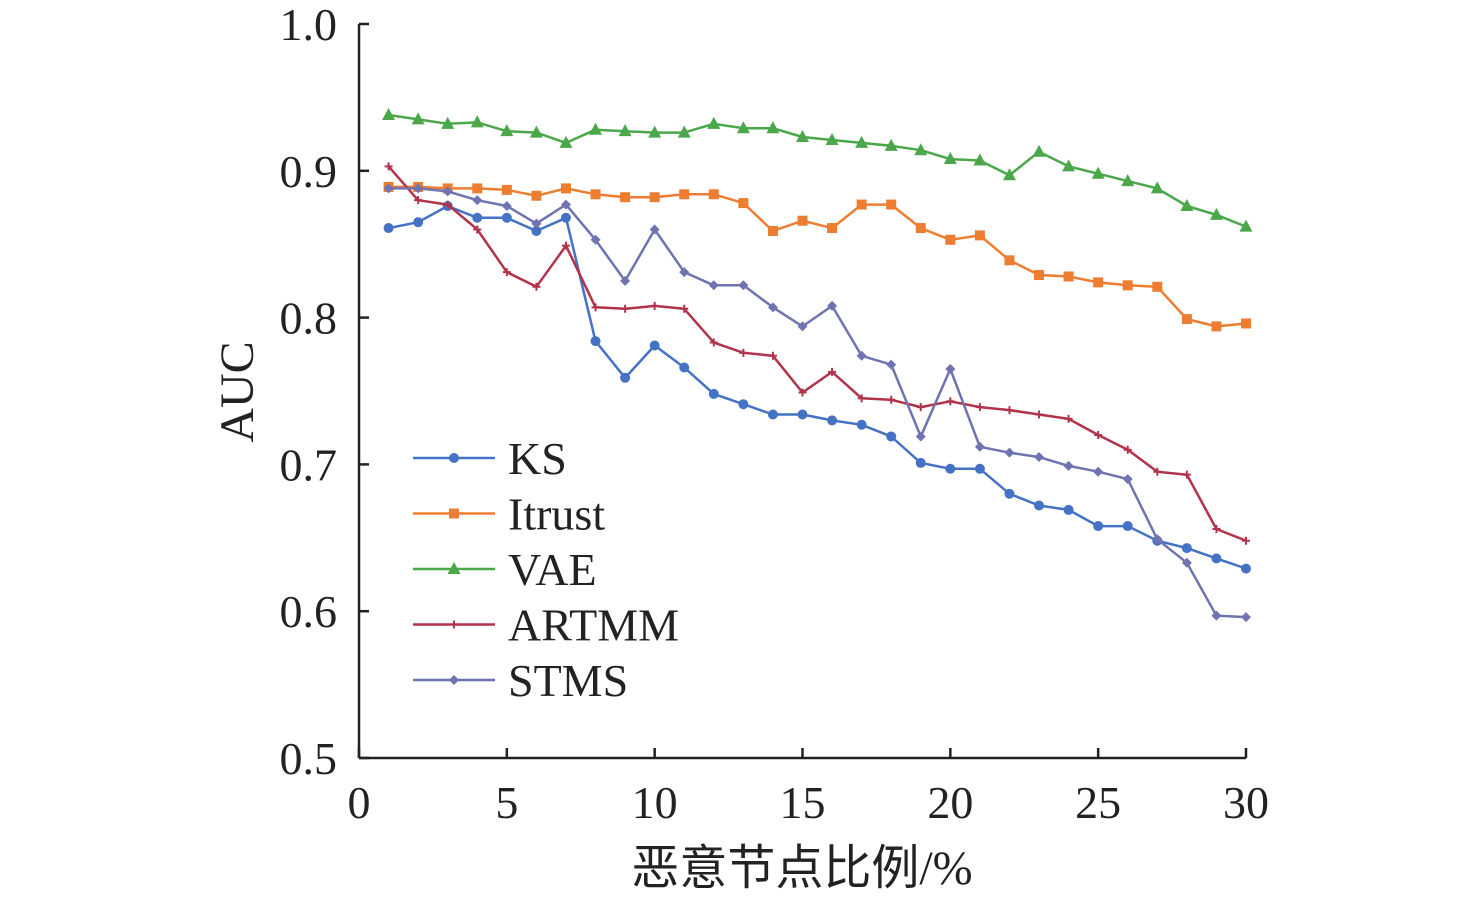  I want to click on y-tick-label: 0.9, so click(309, 171).